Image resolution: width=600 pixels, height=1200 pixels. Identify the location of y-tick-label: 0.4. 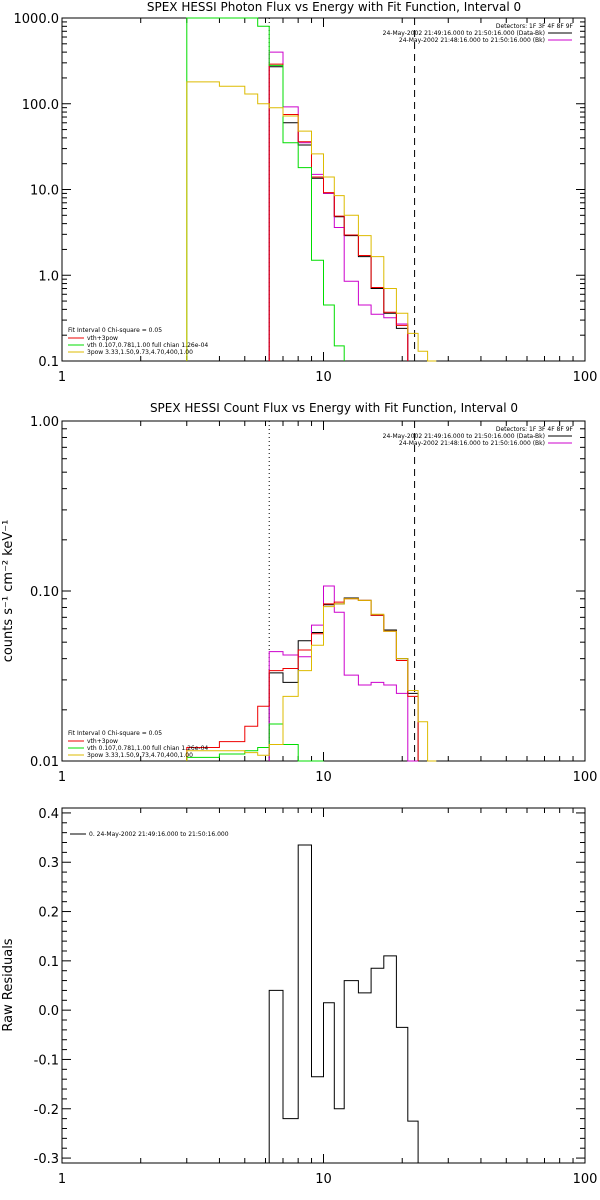
(48, 814).